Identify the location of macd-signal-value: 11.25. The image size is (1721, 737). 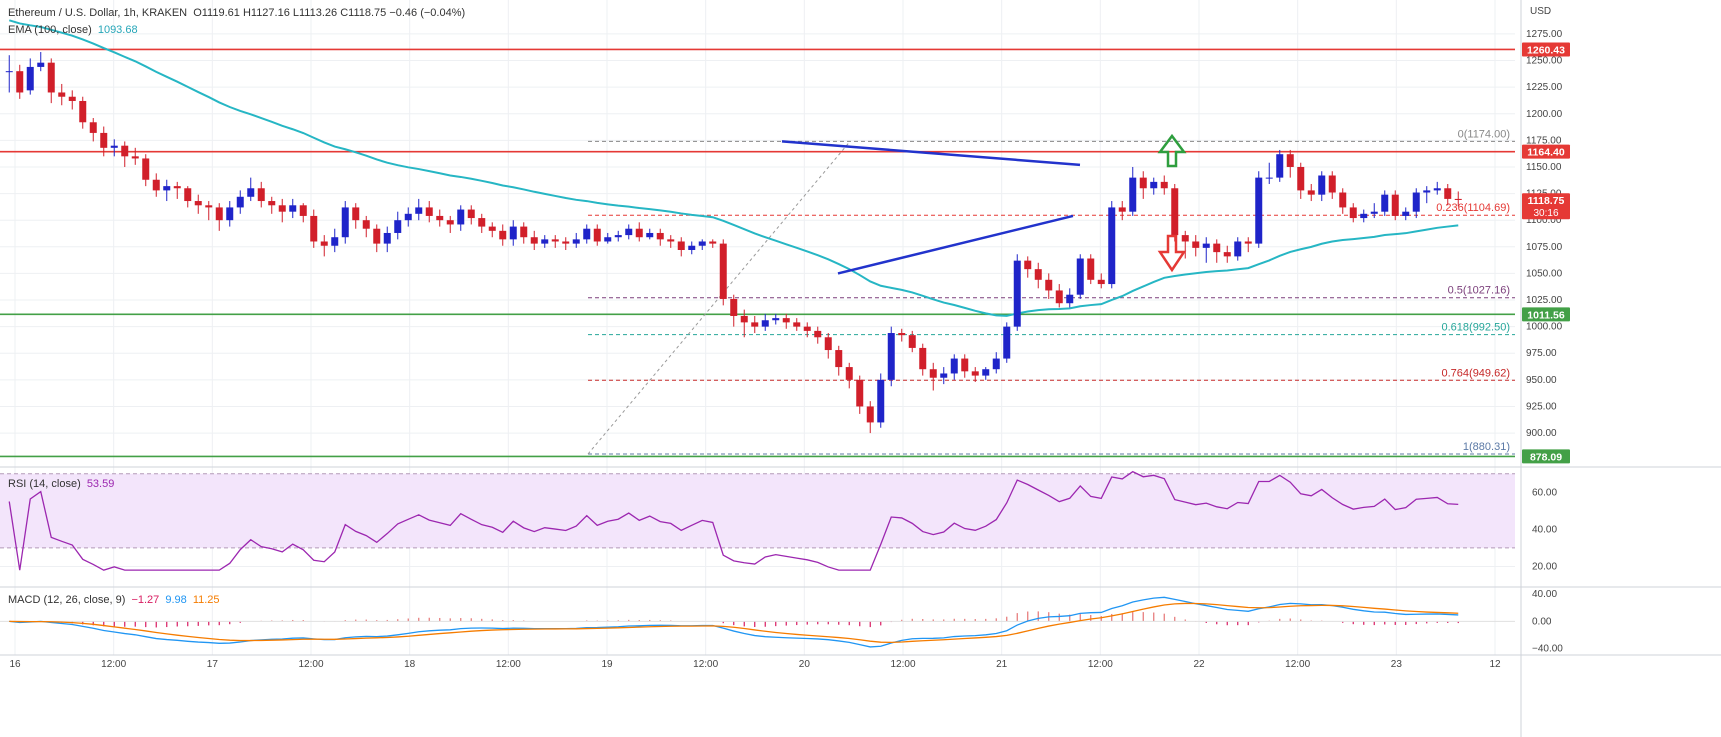
(206, 600).